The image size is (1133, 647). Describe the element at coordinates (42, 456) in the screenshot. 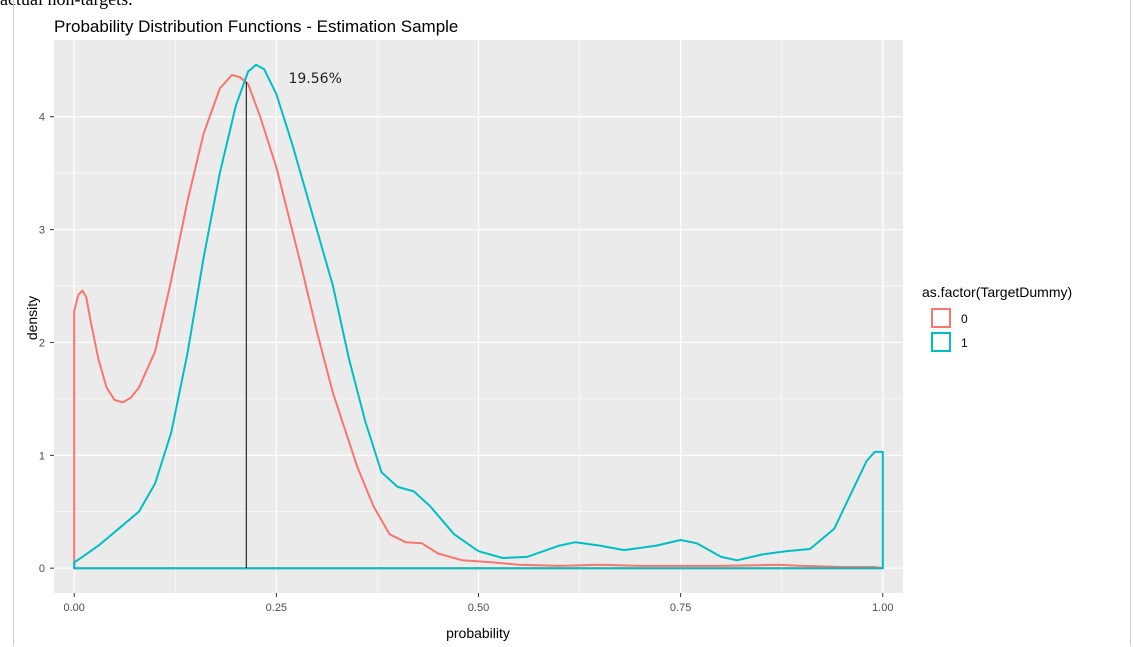

I see `y-tick-label: 1` at that location.